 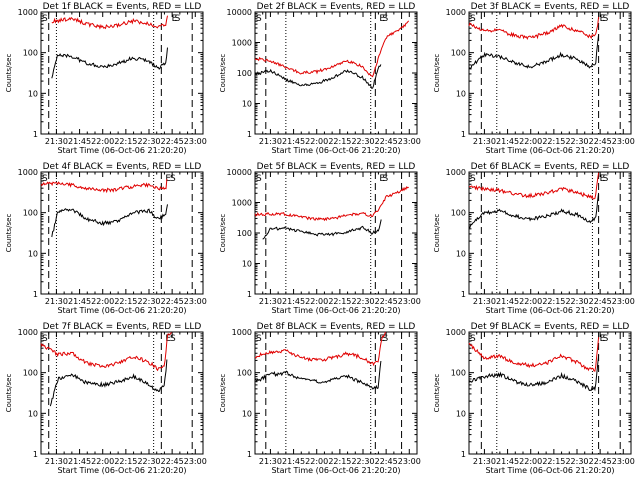 I want to click on chart-title: Det 1f BLACK = Events, RED = LLD, so click(x=122, y=7).